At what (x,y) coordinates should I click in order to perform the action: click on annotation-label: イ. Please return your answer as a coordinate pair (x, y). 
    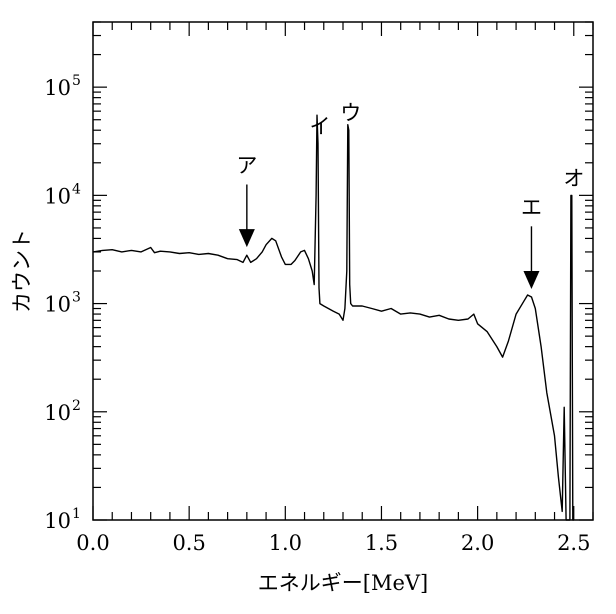
    Looking at the image, I should click on (320, 127).